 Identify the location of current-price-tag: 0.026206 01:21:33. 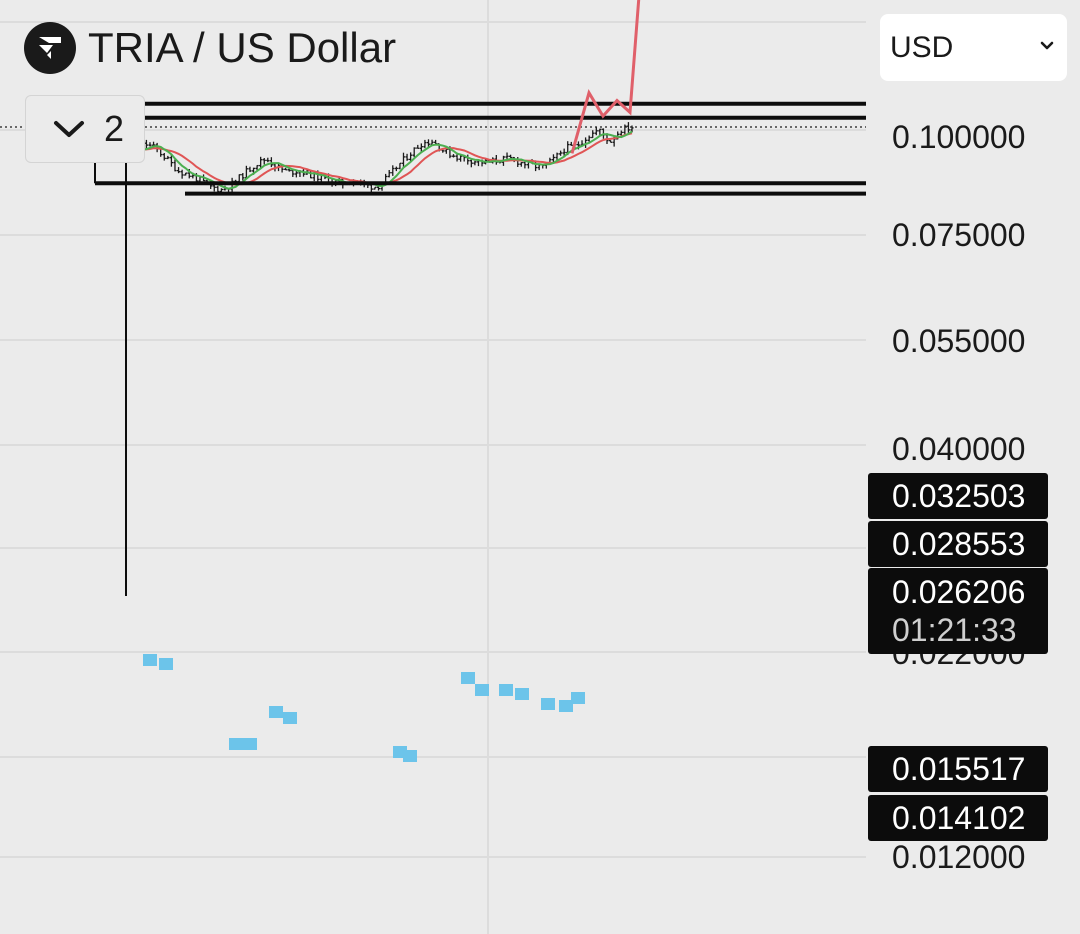
(958, 611).